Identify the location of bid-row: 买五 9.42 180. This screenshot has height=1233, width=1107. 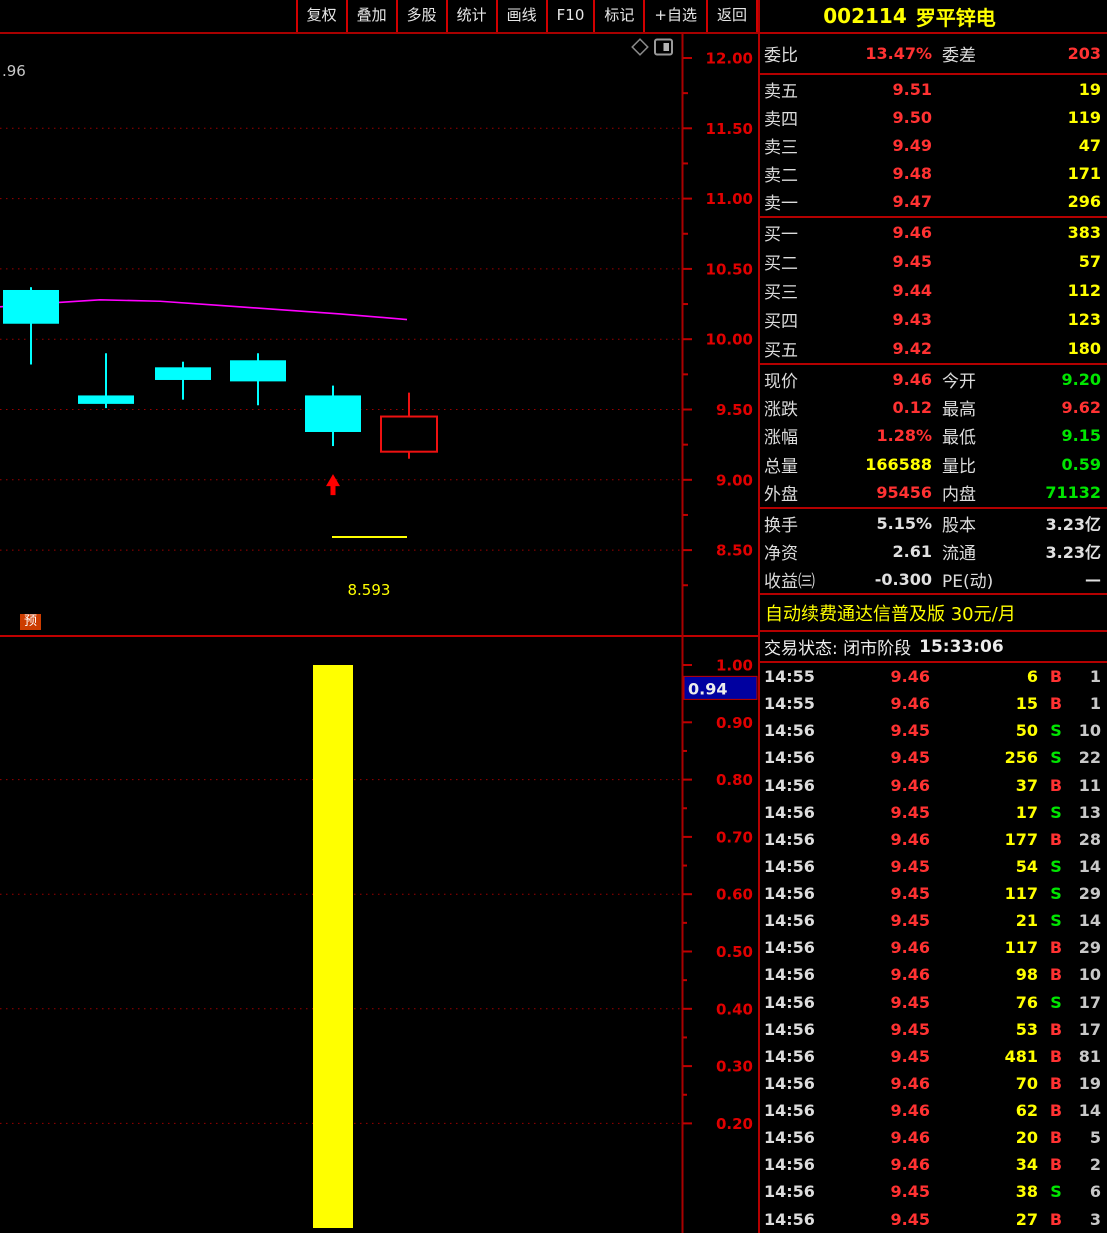
(933, 348).